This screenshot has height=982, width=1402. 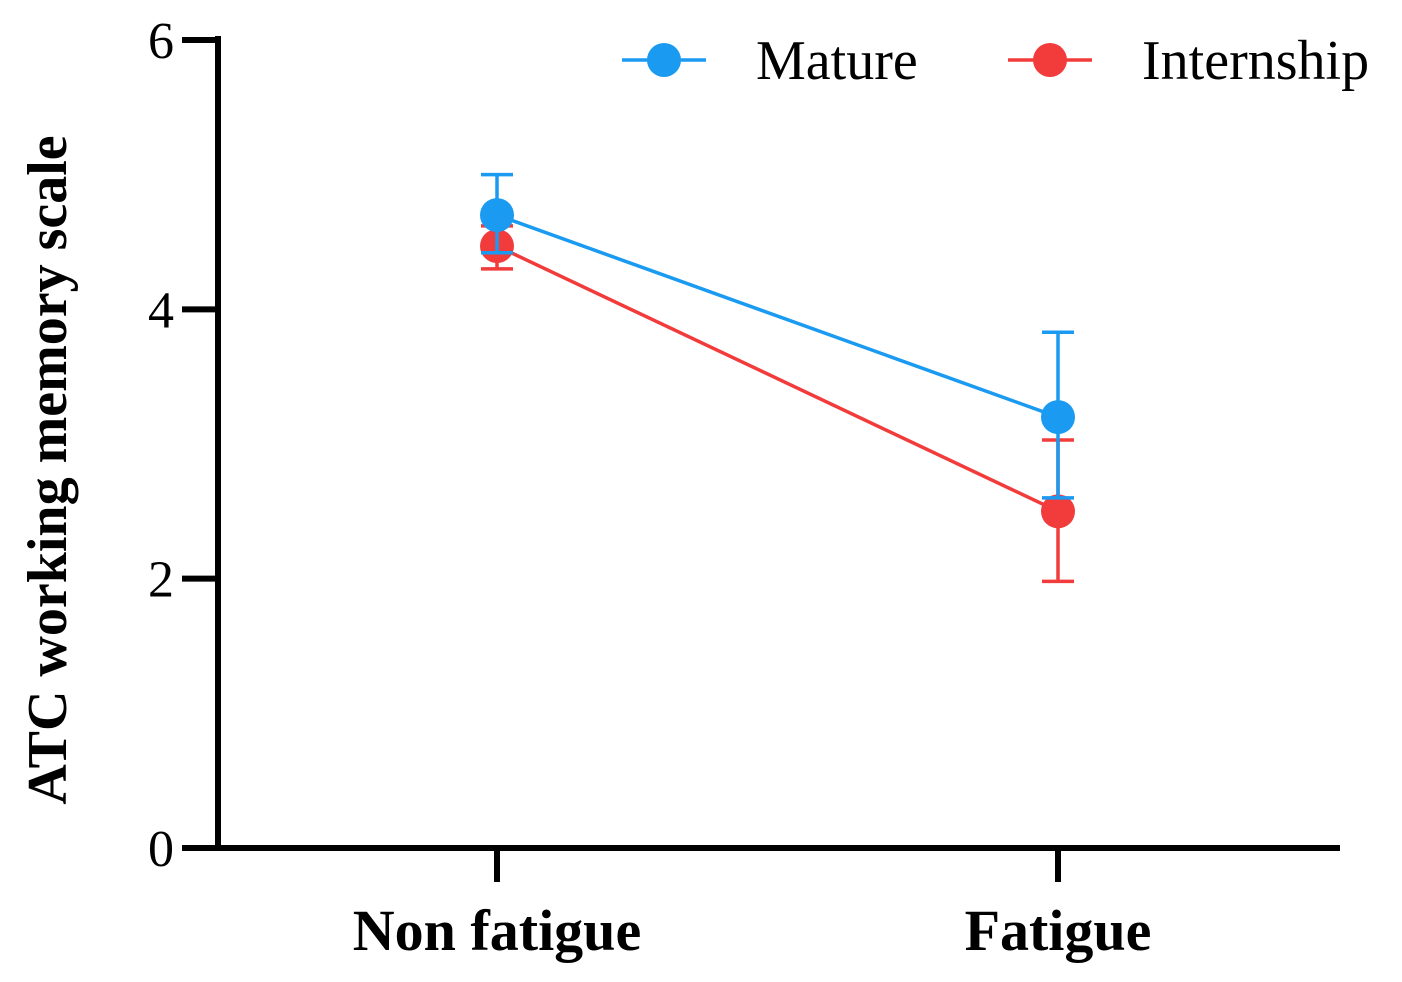 What do you see at coordinates (837, 61) in the screenshot?
I see `legend-mature-label: Mature` at bounding box center [837, 61].